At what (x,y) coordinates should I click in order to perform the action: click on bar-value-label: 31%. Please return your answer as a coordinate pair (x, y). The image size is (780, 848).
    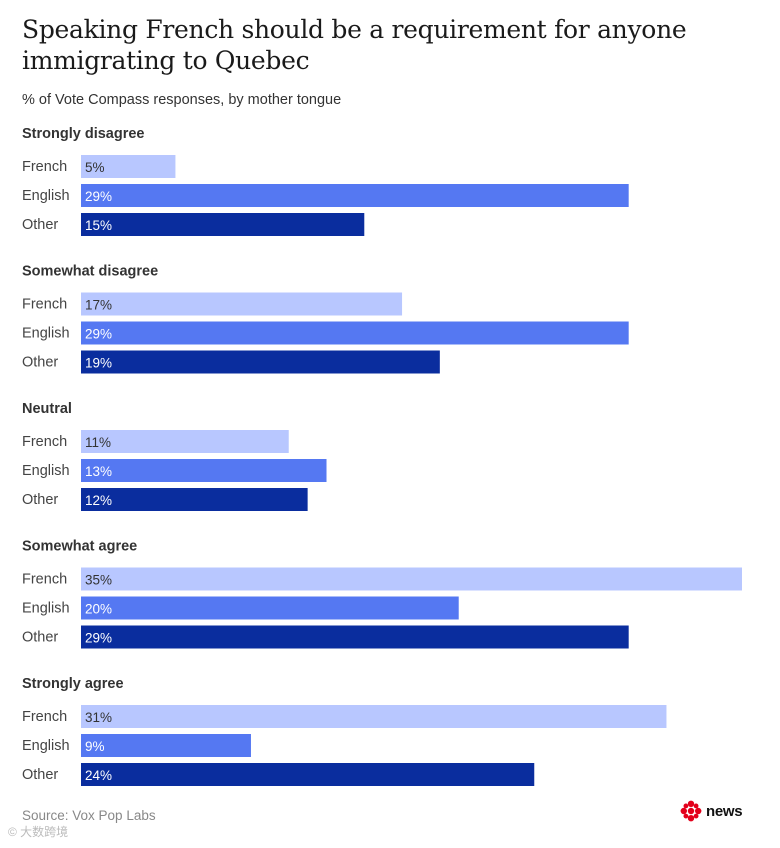
    Looking at the image, I should click on (98, 717).